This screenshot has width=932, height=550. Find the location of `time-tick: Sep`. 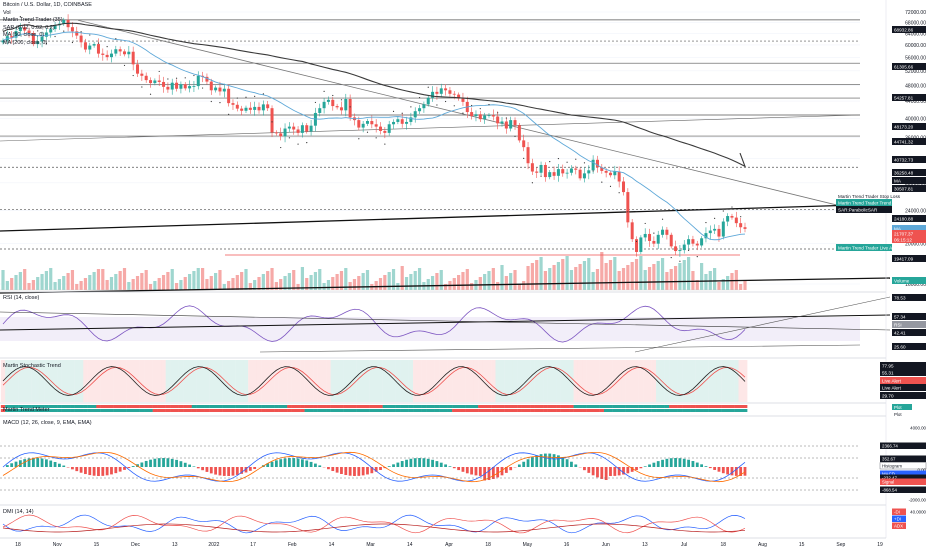

time-tick: Sep is located at coordinates (840, 545).